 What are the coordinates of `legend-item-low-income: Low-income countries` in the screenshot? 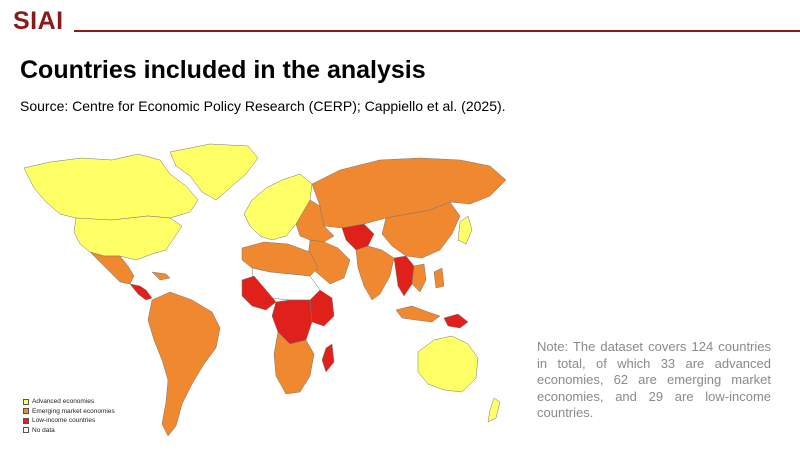 It's located at (69, 421).